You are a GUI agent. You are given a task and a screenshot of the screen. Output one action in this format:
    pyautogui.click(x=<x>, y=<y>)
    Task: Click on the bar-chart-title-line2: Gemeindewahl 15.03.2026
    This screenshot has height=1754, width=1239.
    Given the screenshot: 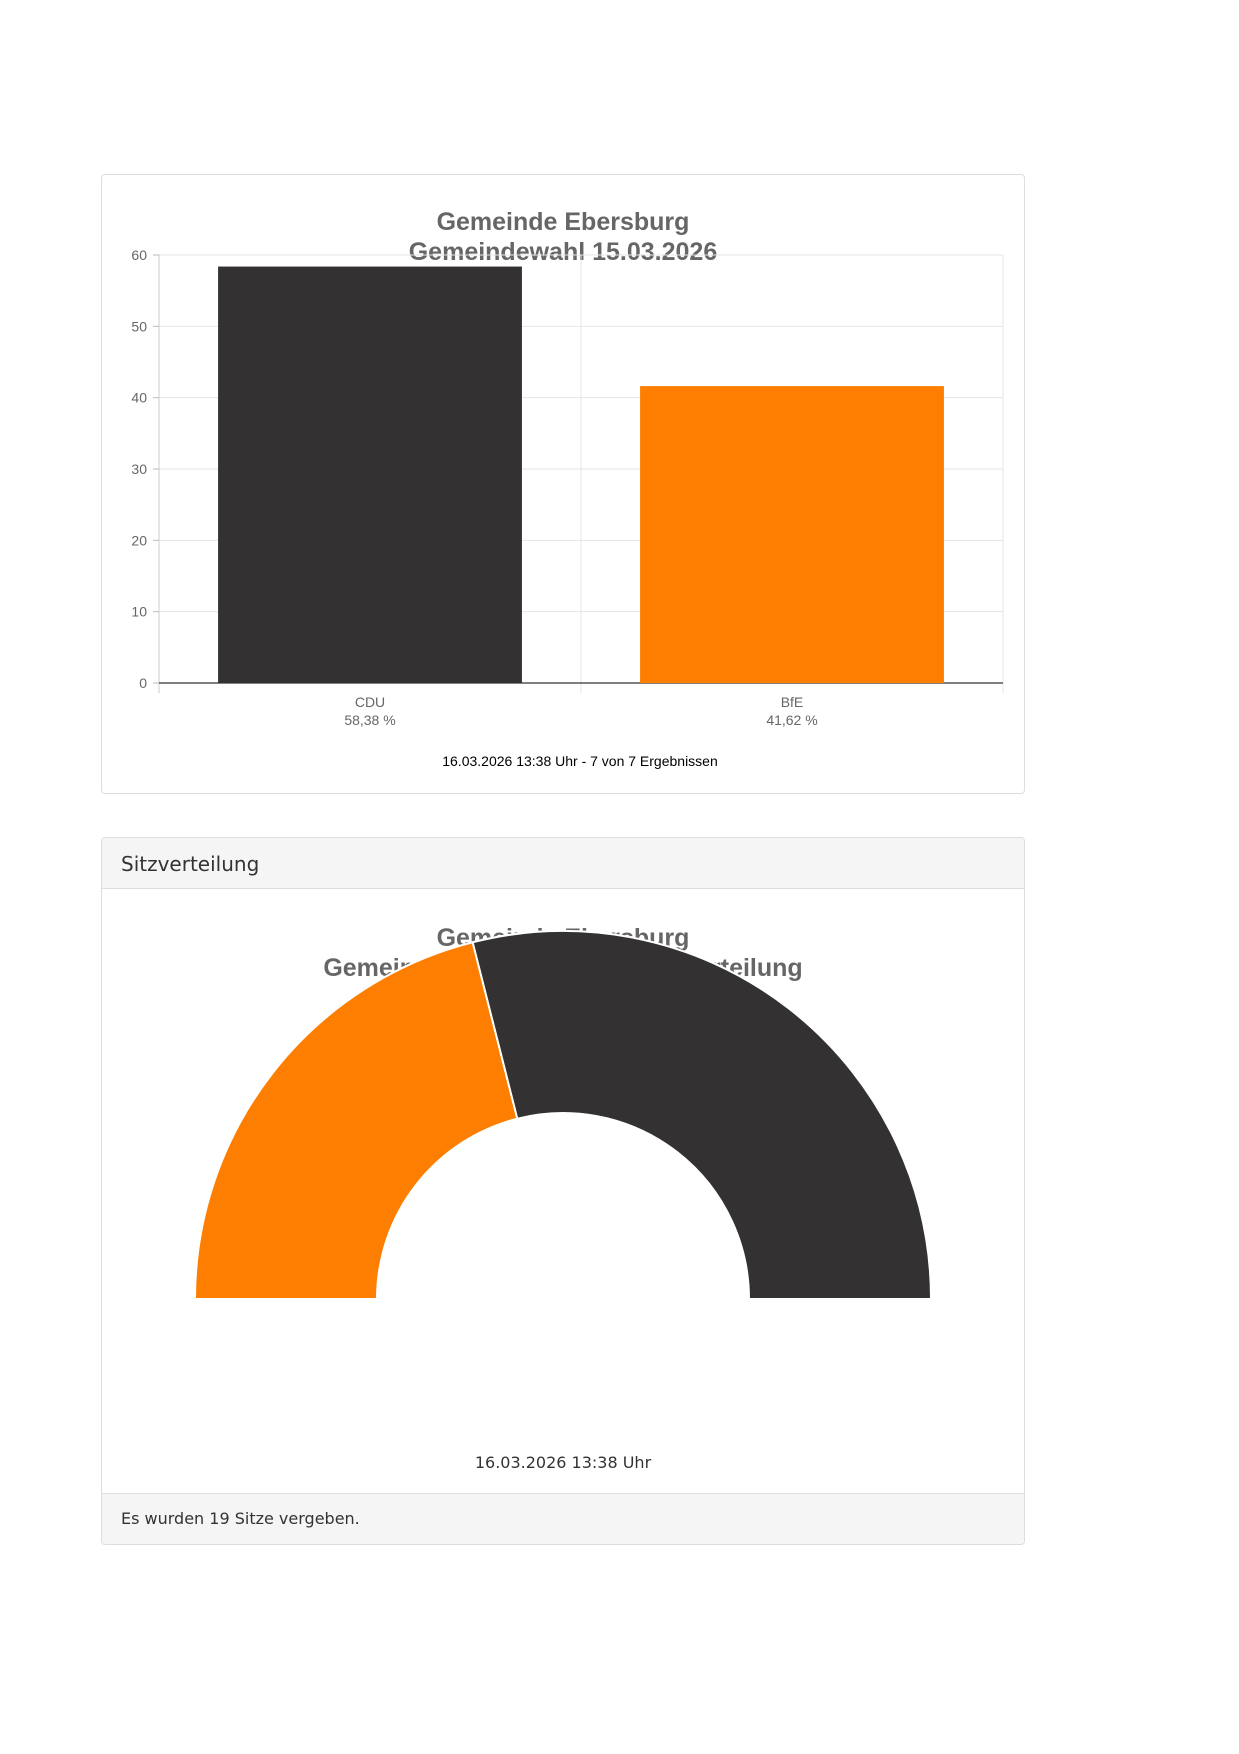 What is the action you would take?
    pyautogui.click(x=563, y=252)
    